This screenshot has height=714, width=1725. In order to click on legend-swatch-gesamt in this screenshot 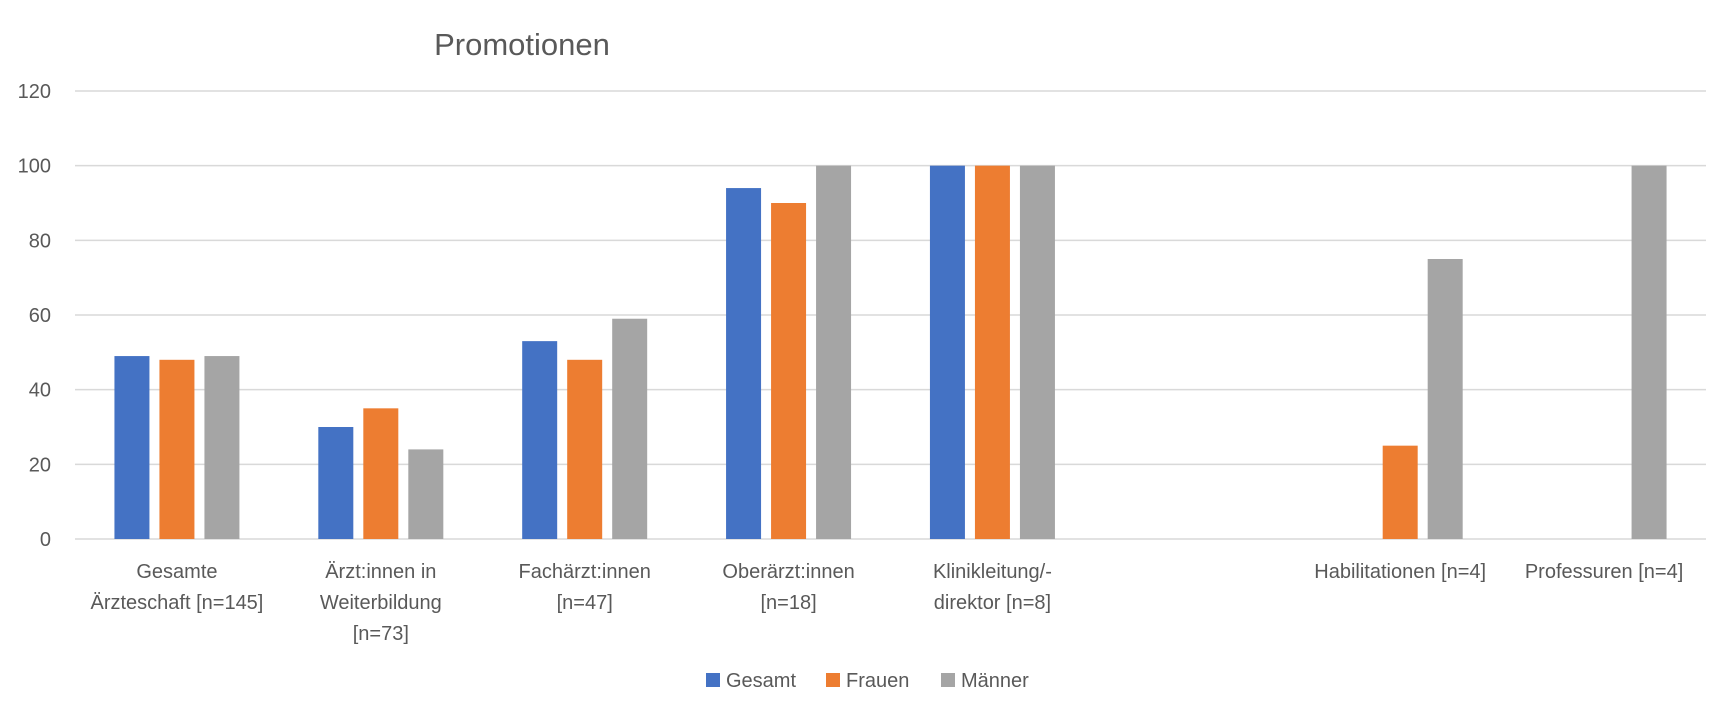, I will do `click(713, 680)`.